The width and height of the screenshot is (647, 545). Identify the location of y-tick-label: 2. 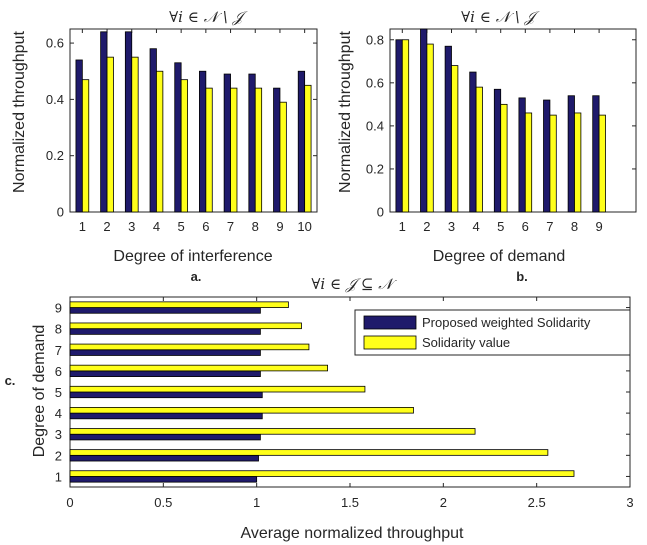
(58, 455).